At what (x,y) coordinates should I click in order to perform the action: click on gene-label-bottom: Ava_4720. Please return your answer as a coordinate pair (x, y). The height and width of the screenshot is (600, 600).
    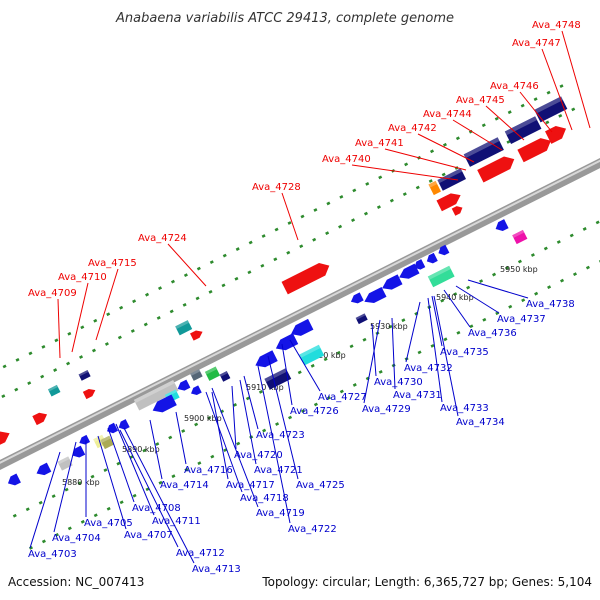
    Looking at the image, I should click on (258, 455).